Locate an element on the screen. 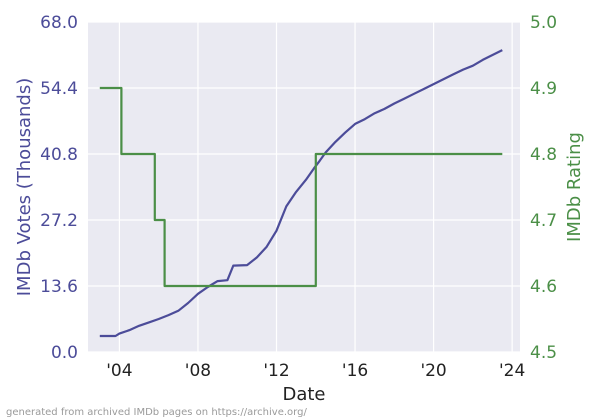 The image size is (600, 420). y-left-tick-label: 54.4 is located at coordinates (59, 89).